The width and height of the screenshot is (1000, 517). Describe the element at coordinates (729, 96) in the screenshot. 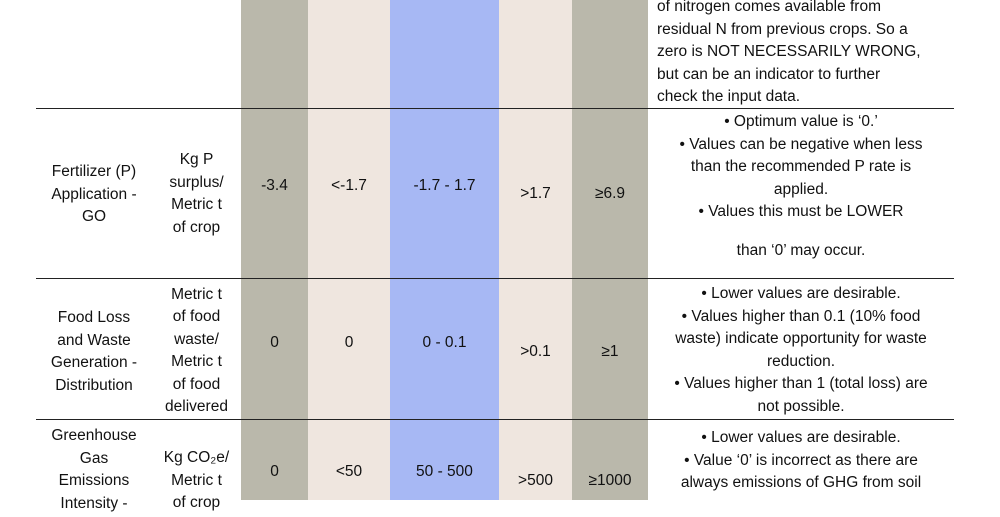

I see `note-line: check the input data.` at that location.